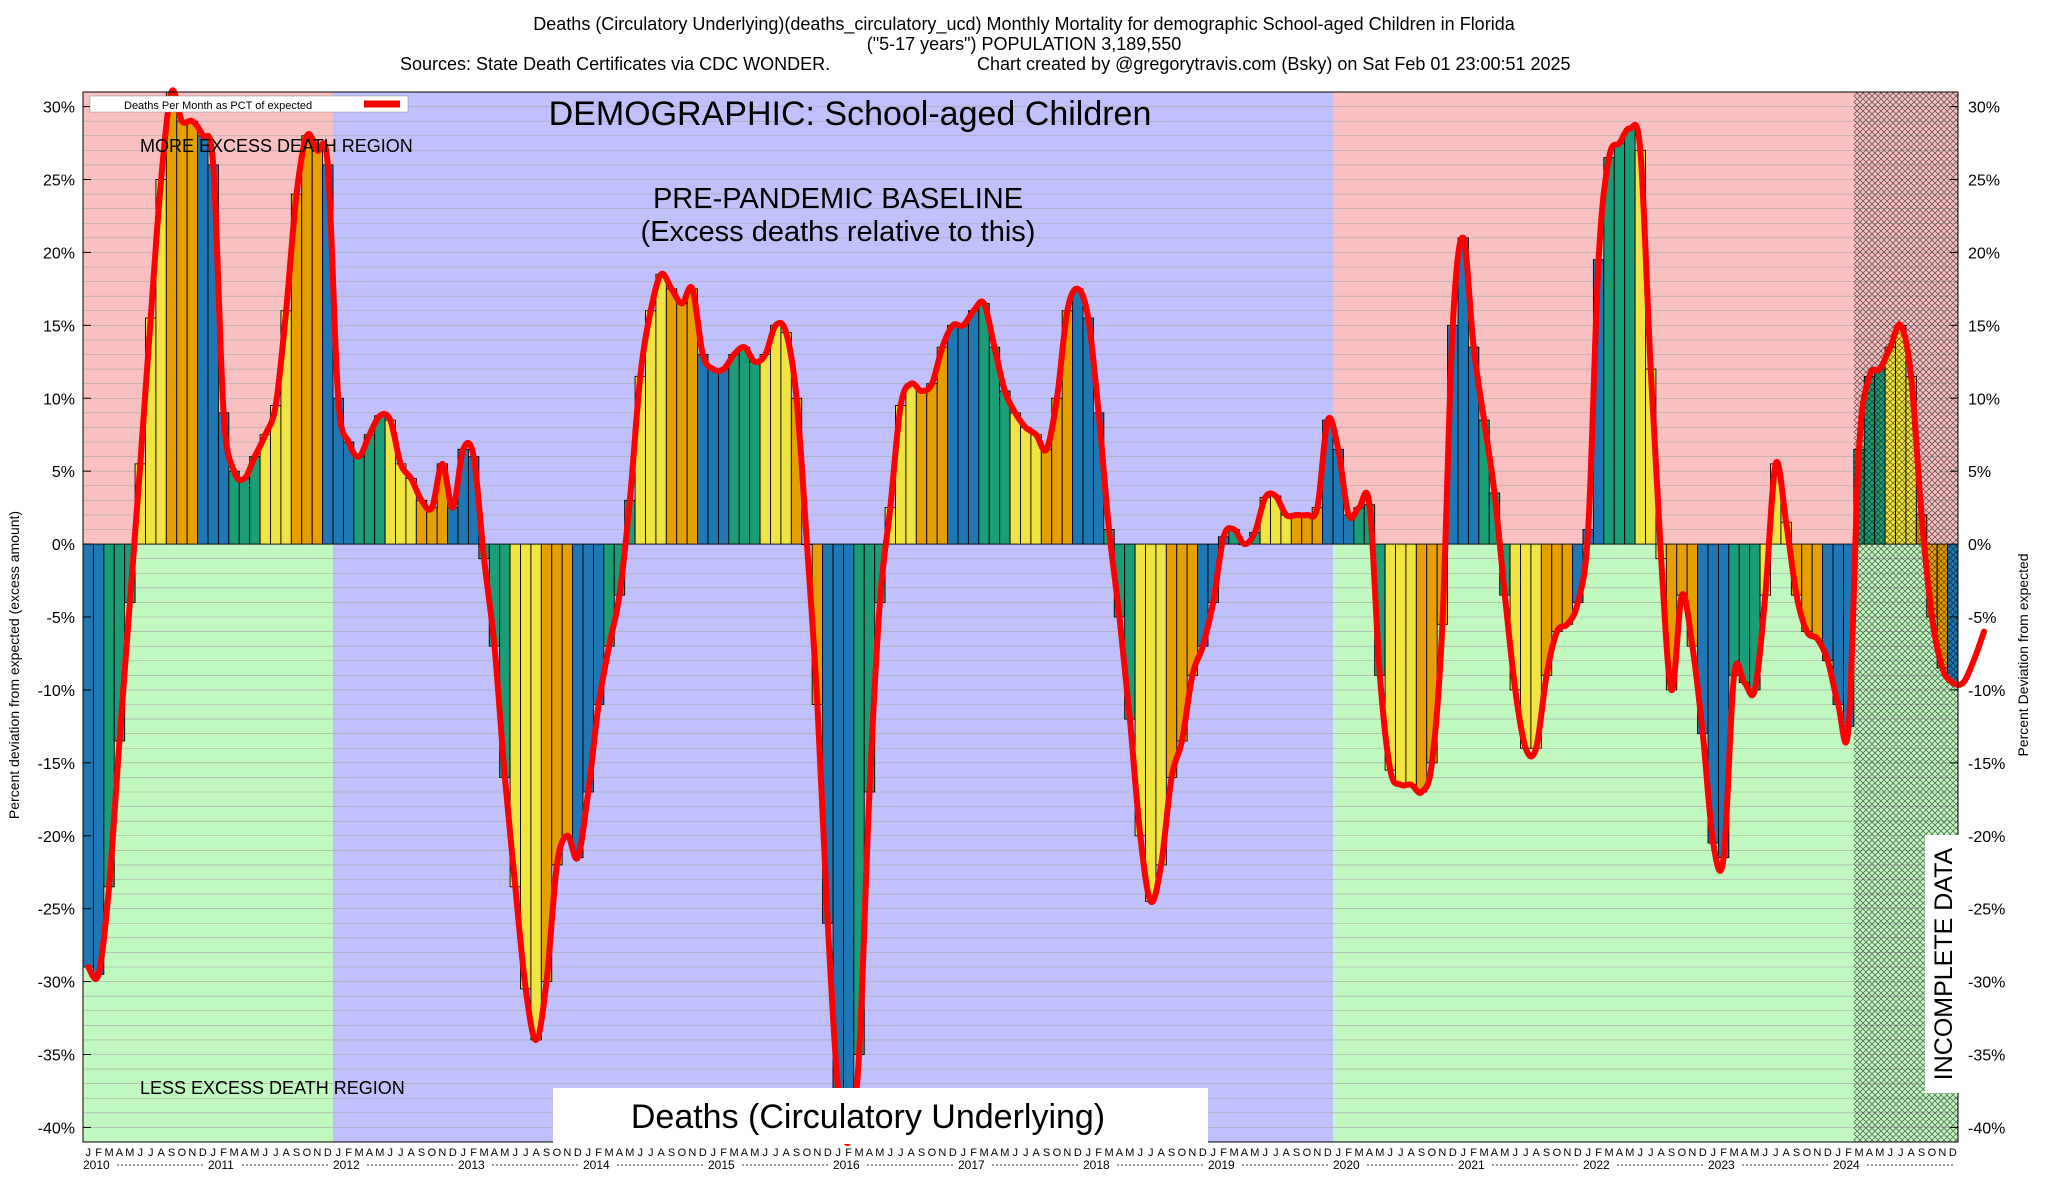 This screenshot has height=1200, width=2048. I want to click on x-year-label: 2015, so click(721, 1165).